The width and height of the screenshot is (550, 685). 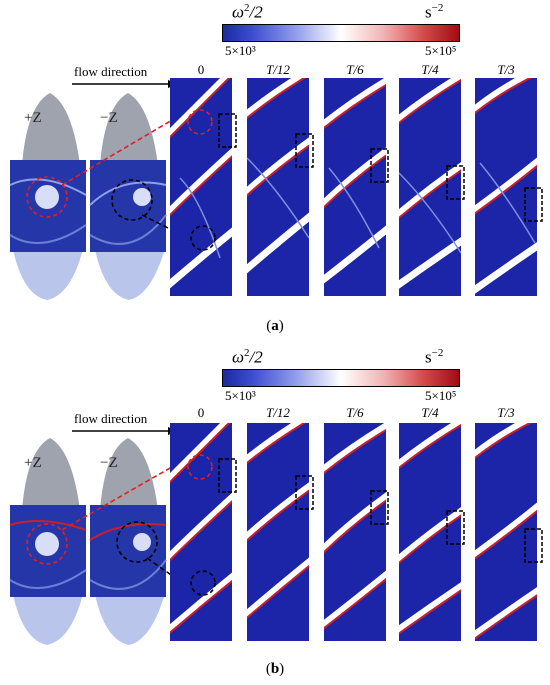 I want to click on caption-b: (b), so click(x=275, y=669).